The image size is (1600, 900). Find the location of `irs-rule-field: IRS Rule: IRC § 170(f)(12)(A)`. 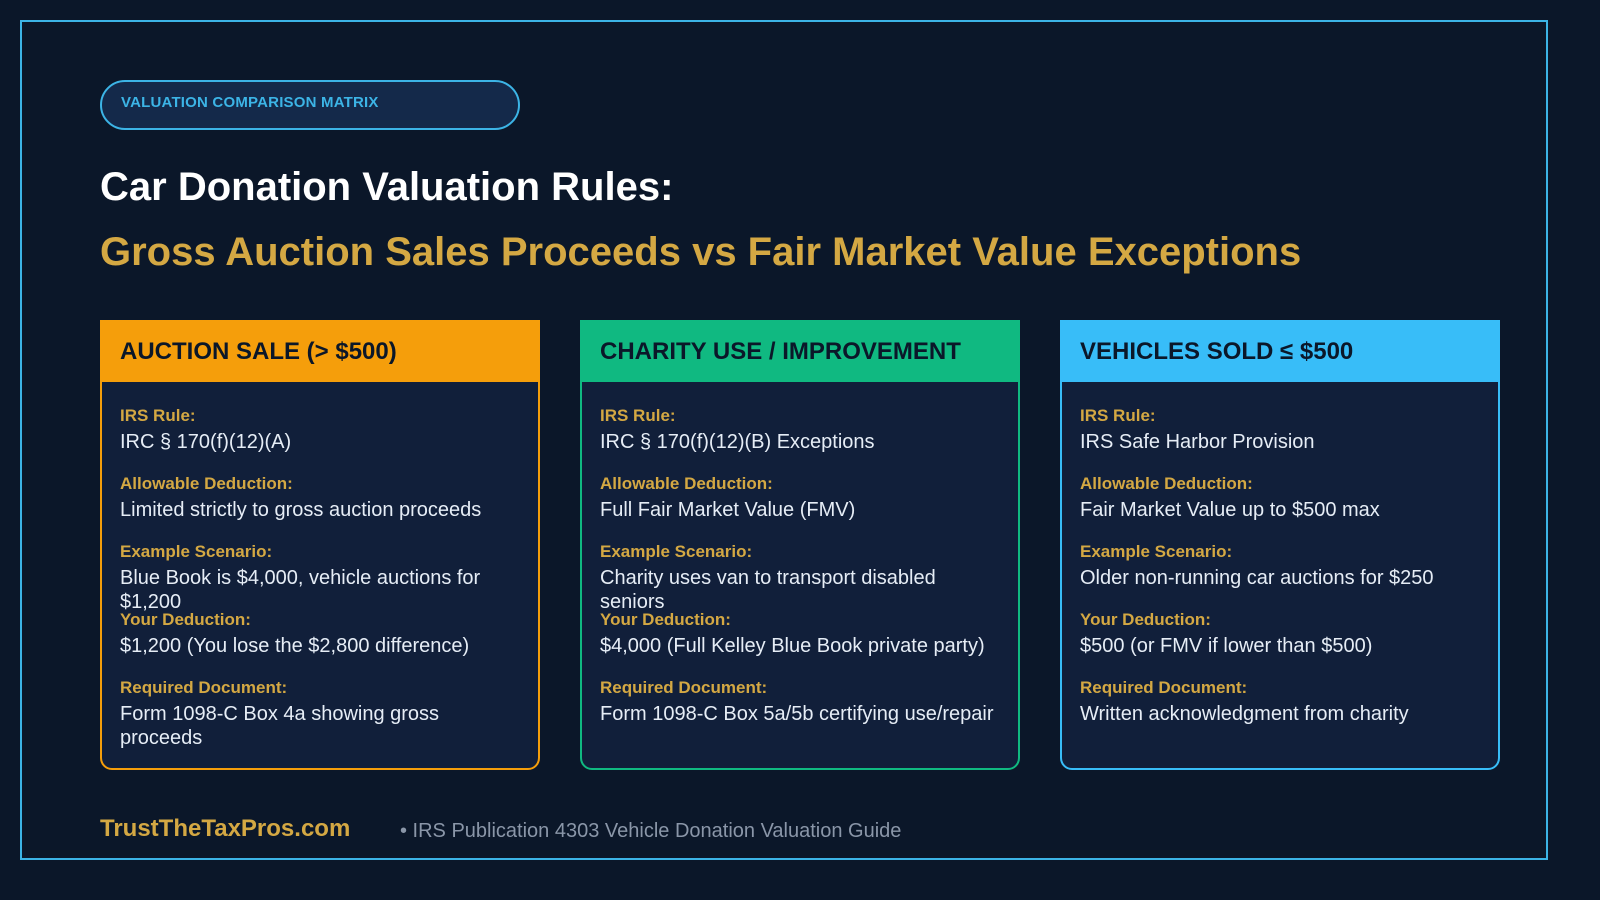

irs-rule-field: IRS Rule: IRC § 170(f)(12)(A) is located at coordinates (320, 430).